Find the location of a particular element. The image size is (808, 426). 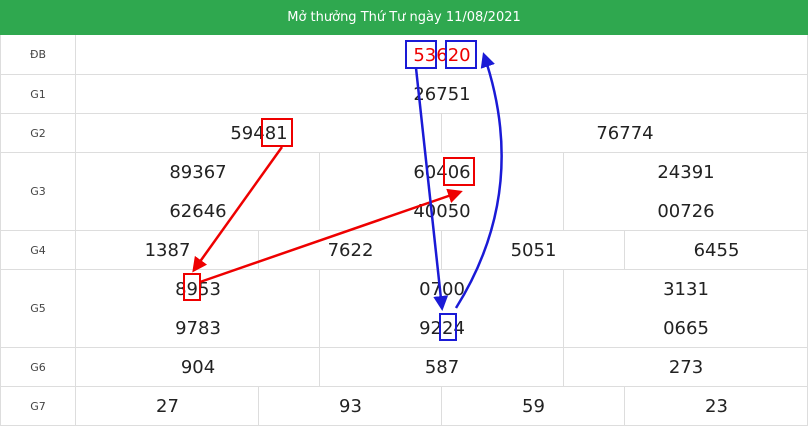

prize-number: 273 is located at coordinates (686, 367).